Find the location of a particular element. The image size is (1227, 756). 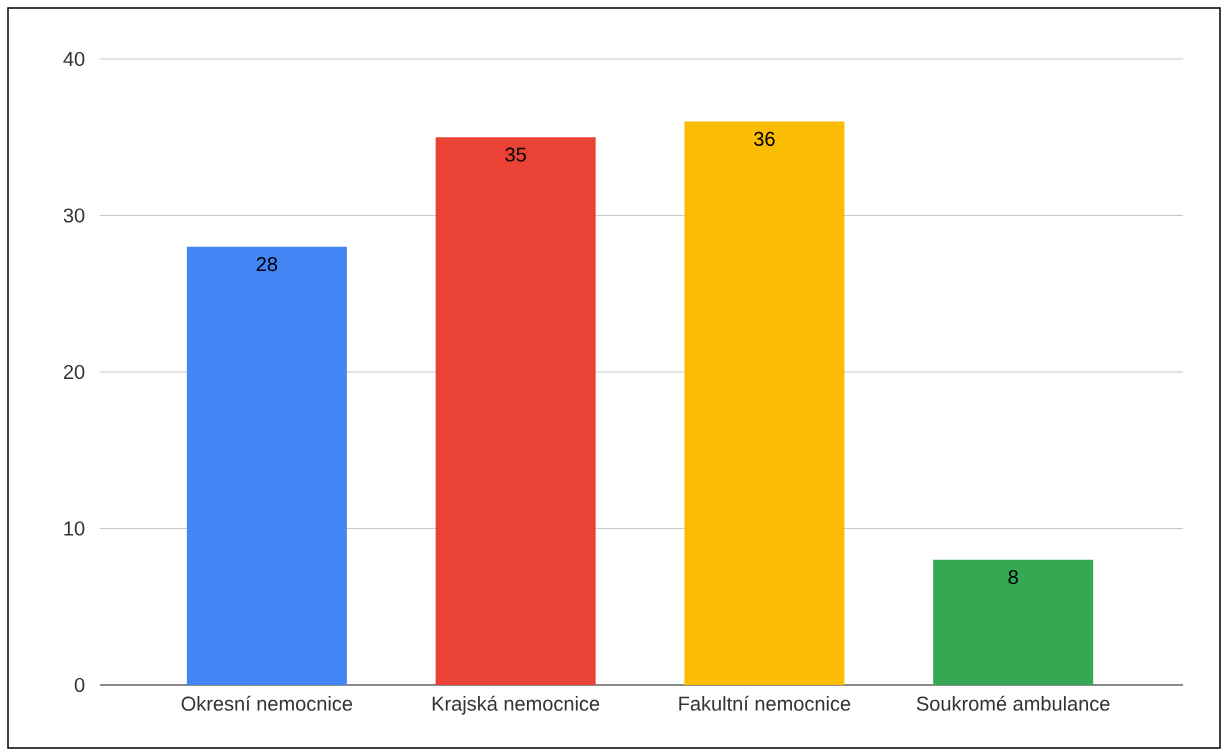

y-tick-label: 20 is located at coordinates (74, 372).